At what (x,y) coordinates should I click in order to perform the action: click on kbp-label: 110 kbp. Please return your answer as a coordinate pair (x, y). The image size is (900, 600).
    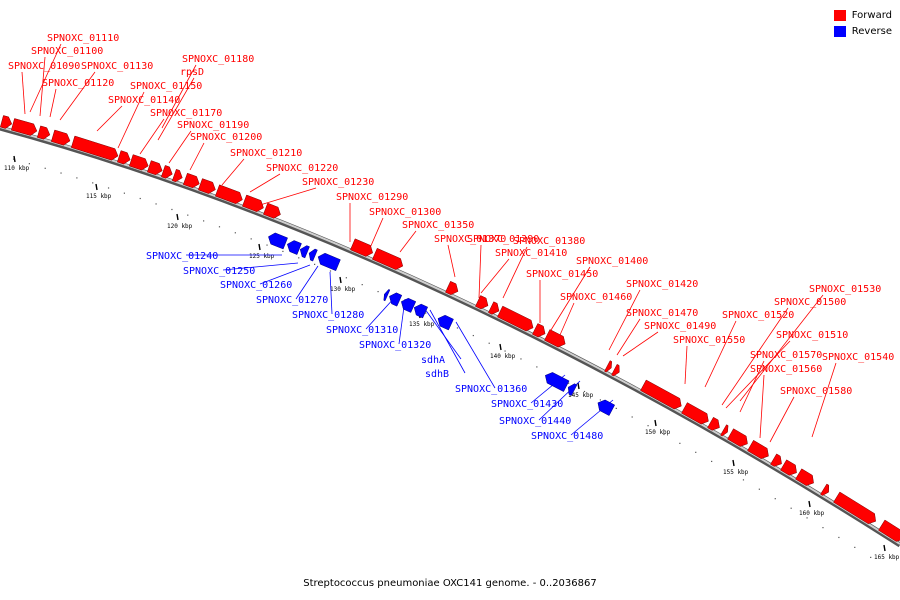
    Looking at the image, I should click on (17, 168).